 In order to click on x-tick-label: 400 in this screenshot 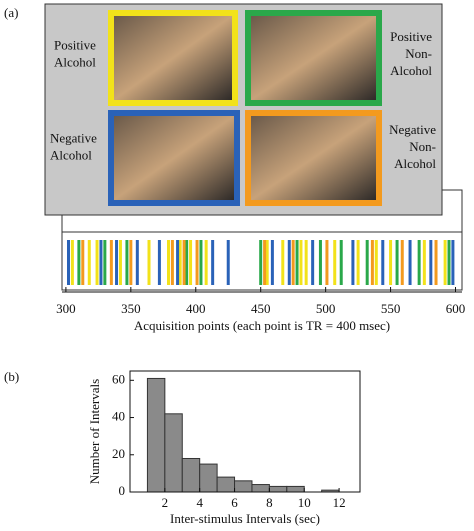, I will do `click(196, 308)`.